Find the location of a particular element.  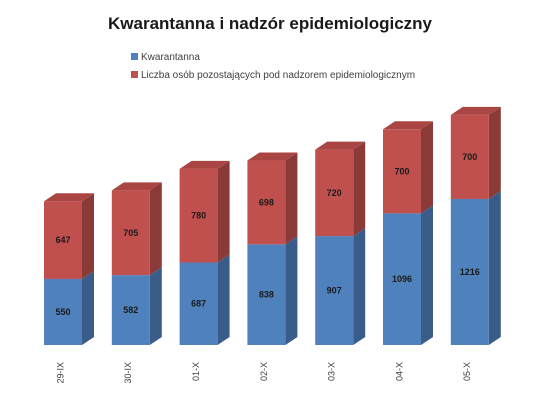

data-label: 582 is located at coordinates (130, 310).